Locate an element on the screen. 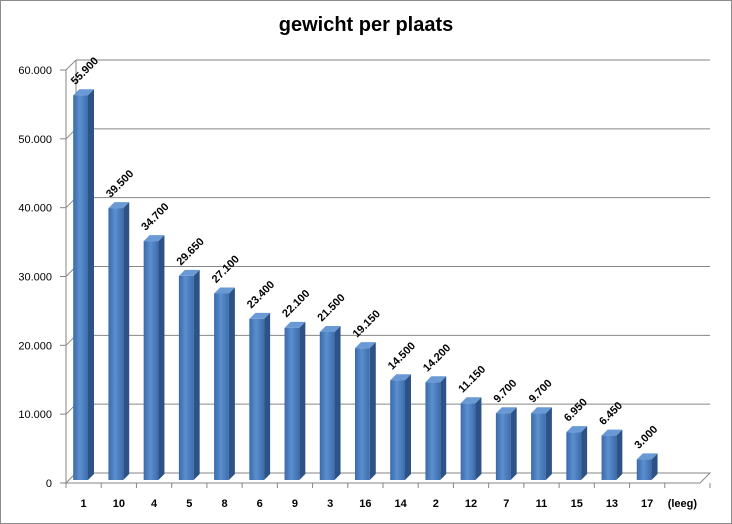 This screenshot has width=732, height=524. data-label: 14.500 is located at coordinates (402, 356).